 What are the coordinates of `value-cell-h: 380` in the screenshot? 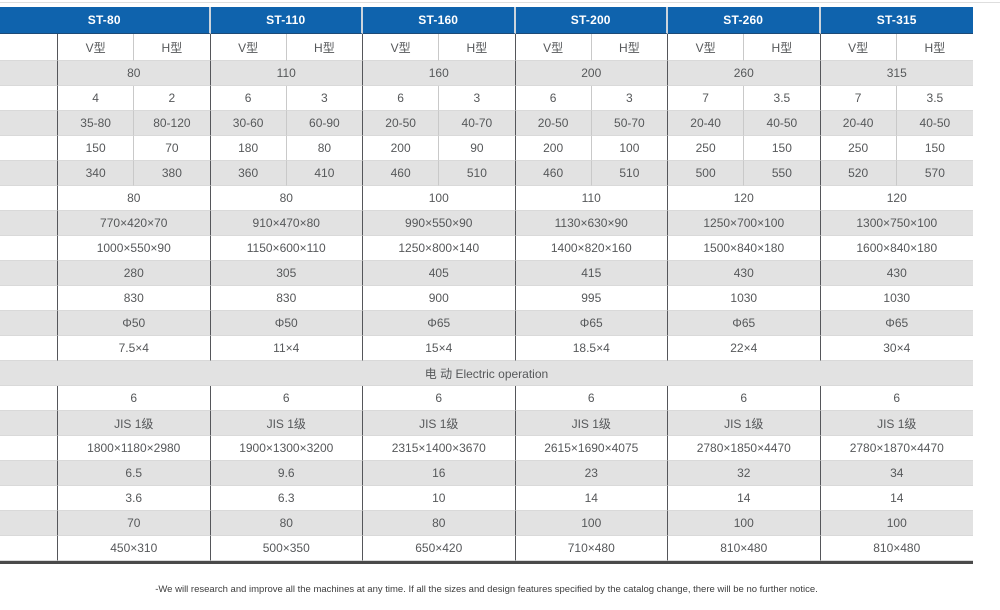 It's located at (172, 173).